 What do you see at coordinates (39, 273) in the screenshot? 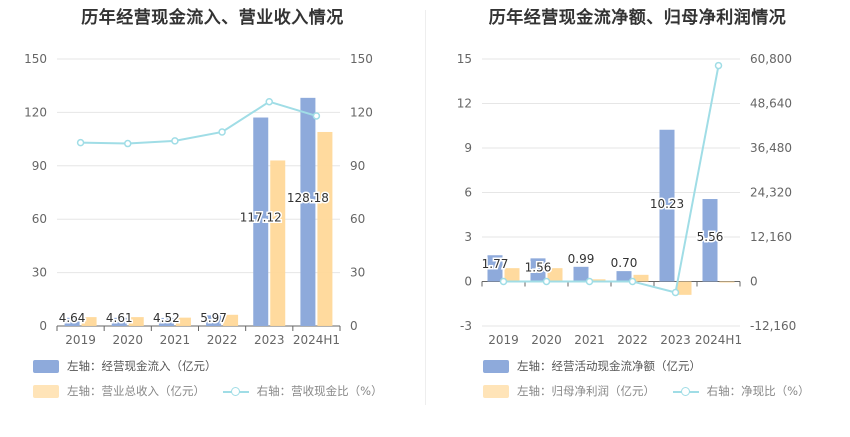
I see `y-left-tick-label: 30` at bounding box center [39, 273].